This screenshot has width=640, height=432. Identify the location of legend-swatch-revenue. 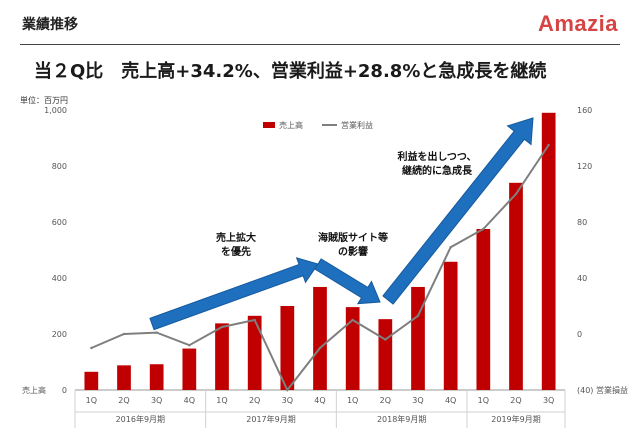
(269, 125).